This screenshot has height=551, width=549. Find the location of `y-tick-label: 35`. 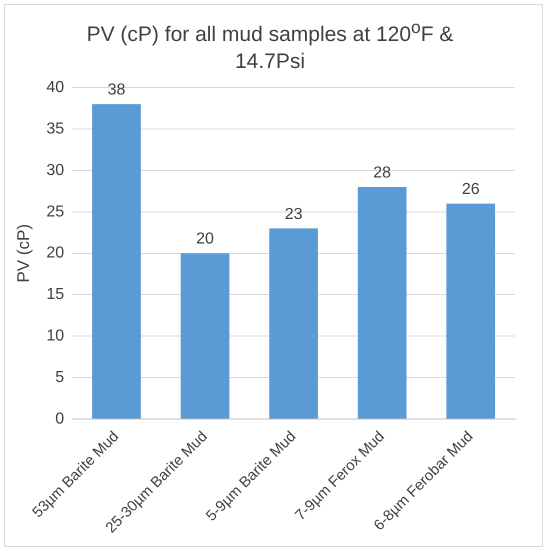

y-tick-label: 35 is located at coordinates (55, 129).